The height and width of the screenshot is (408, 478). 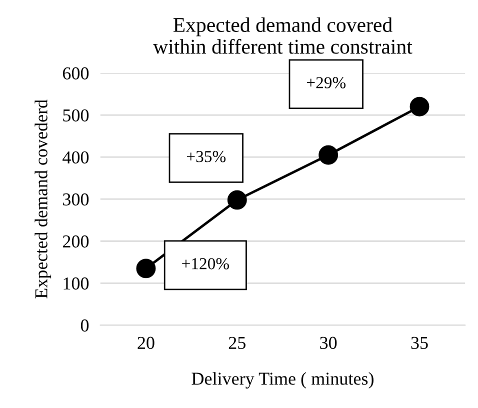 What do you see at coordinates (84, 325) in the screenshot?
I see `y-tick-label: 0` at bounding box center [84, 325].